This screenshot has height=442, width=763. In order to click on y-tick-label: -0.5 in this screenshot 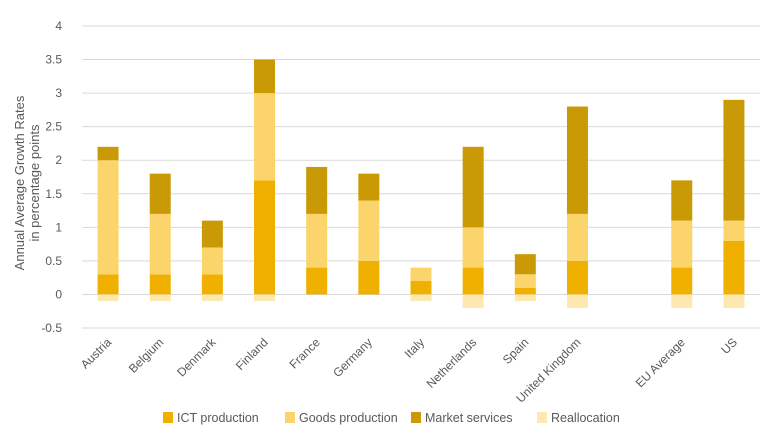, I will do `click(51, 328)`.